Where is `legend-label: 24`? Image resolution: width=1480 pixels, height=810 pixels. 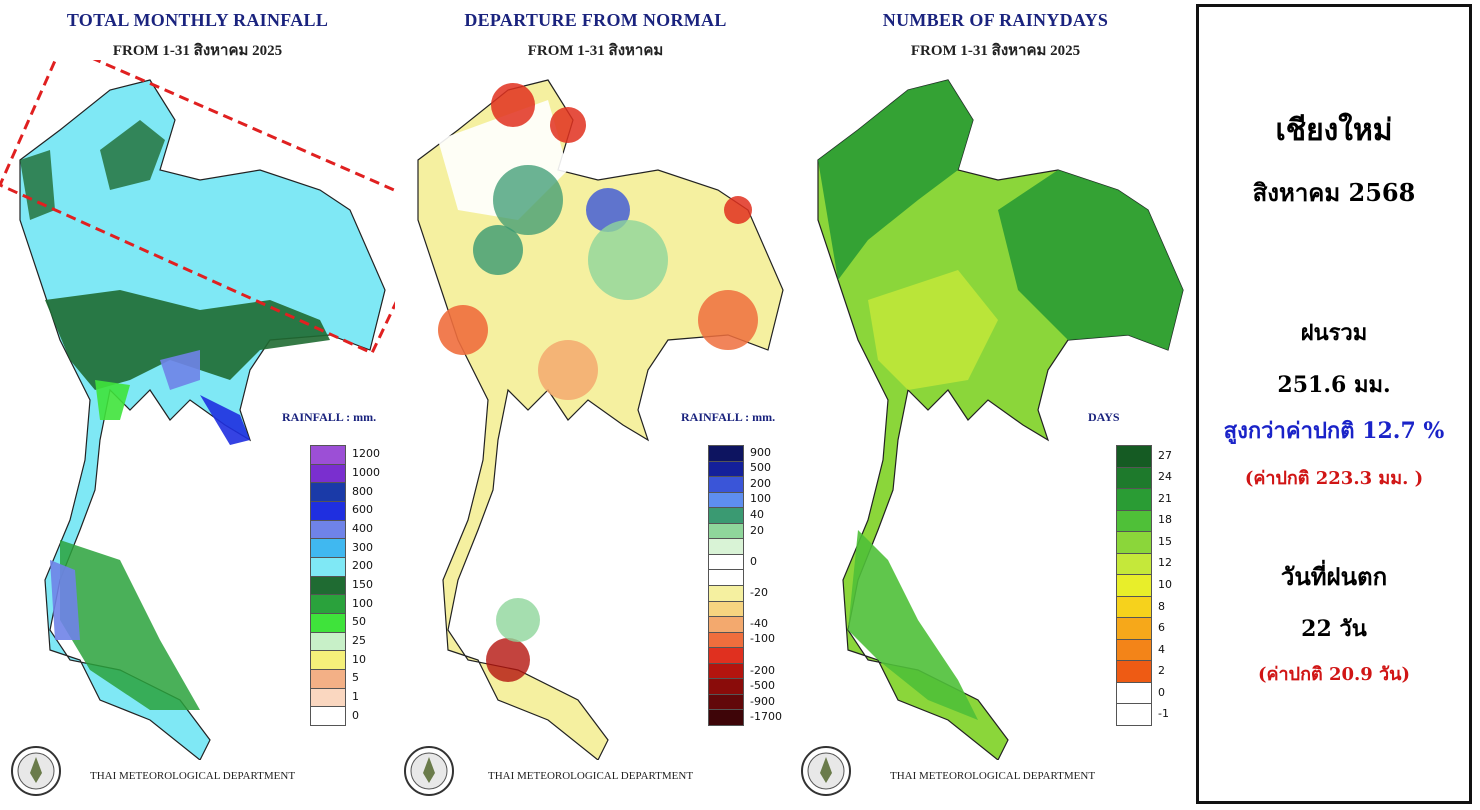 legend-label: 24 is located at coordinates (1165, 477).